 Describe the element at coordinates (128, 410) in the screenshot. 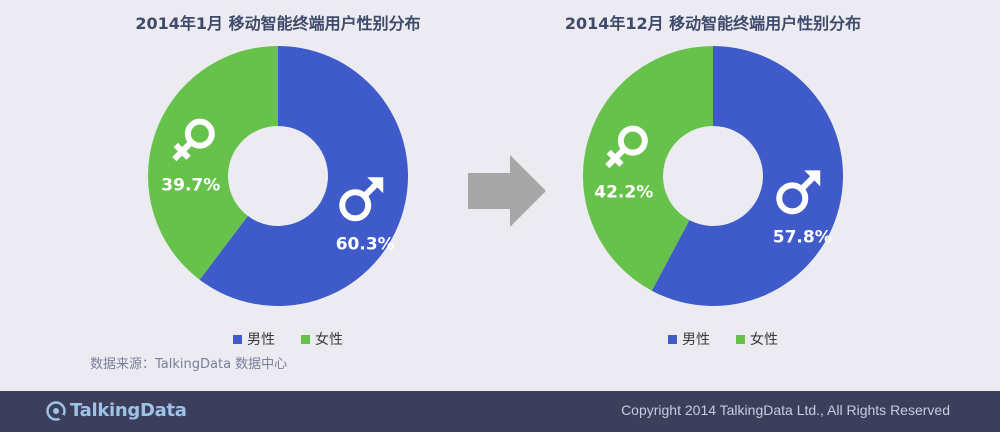

I see `logo-text: TalkingData` at that location.